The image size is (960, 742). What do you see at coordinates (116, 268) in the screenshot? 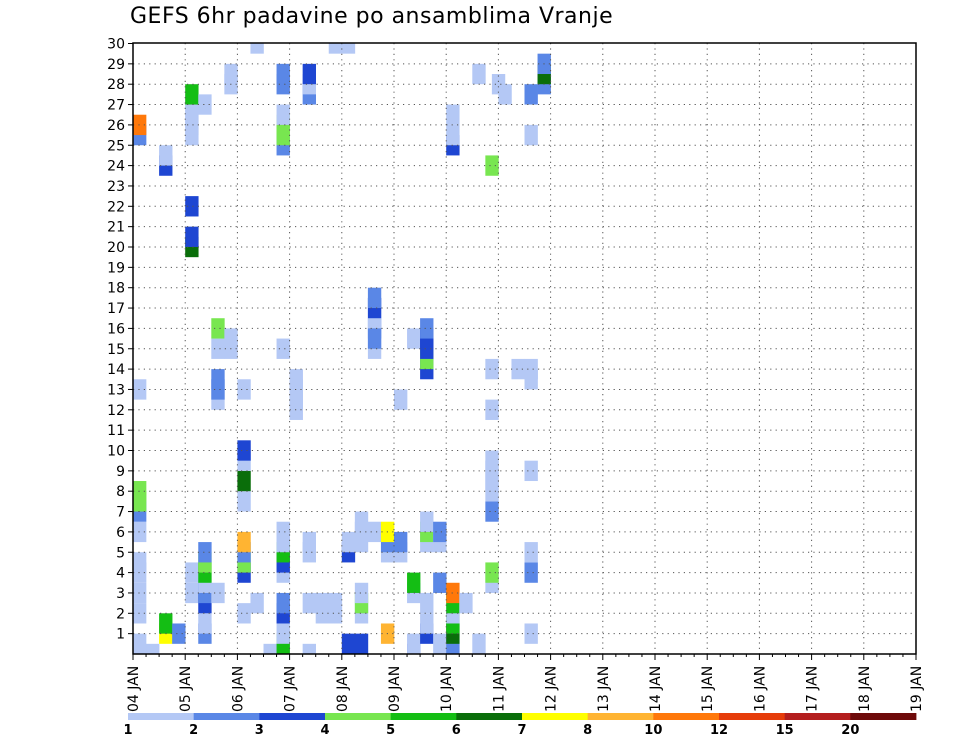
I see `y-tick-label: 19` at bounding box center [116, 268].